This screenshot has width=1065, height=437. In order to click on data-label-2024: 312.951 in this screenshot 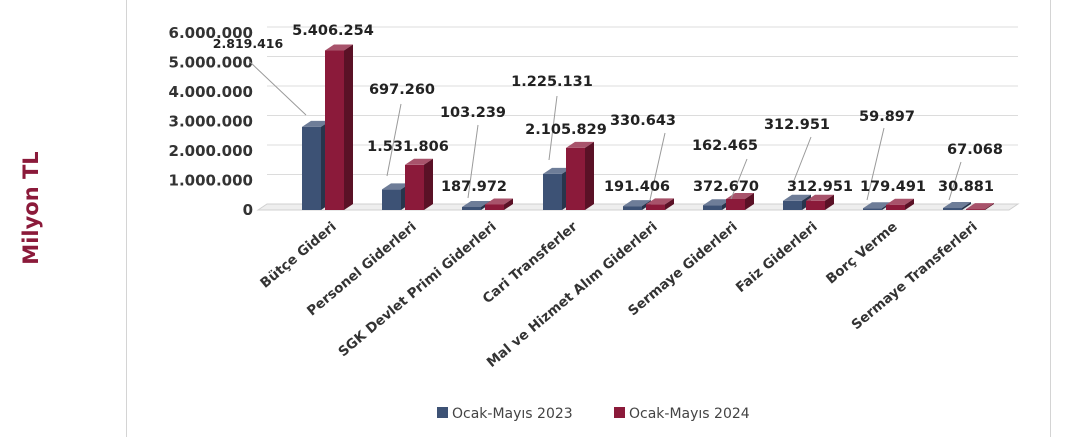, I will do `click(820, 187)`.